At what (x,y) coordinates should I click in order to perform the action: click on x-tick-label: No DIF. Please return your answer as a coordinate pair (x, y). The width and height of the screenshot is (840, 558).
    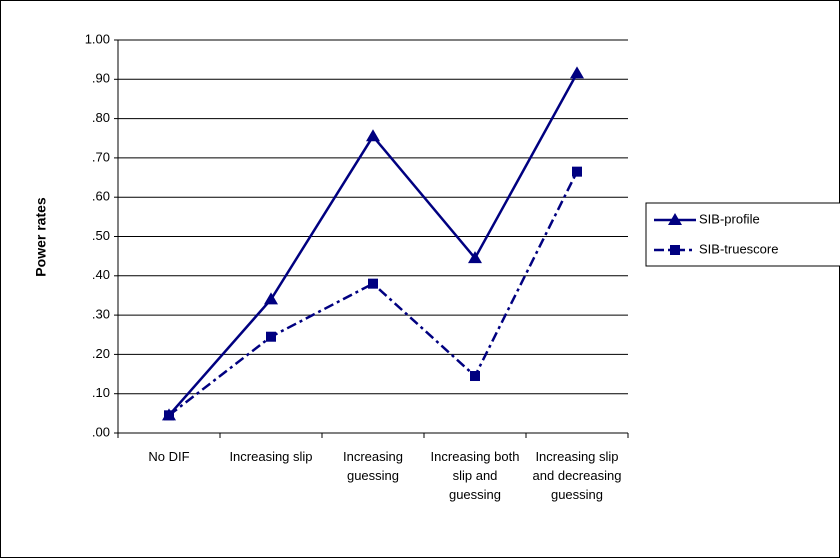
    Looking at the image, I should click on (169, 456).